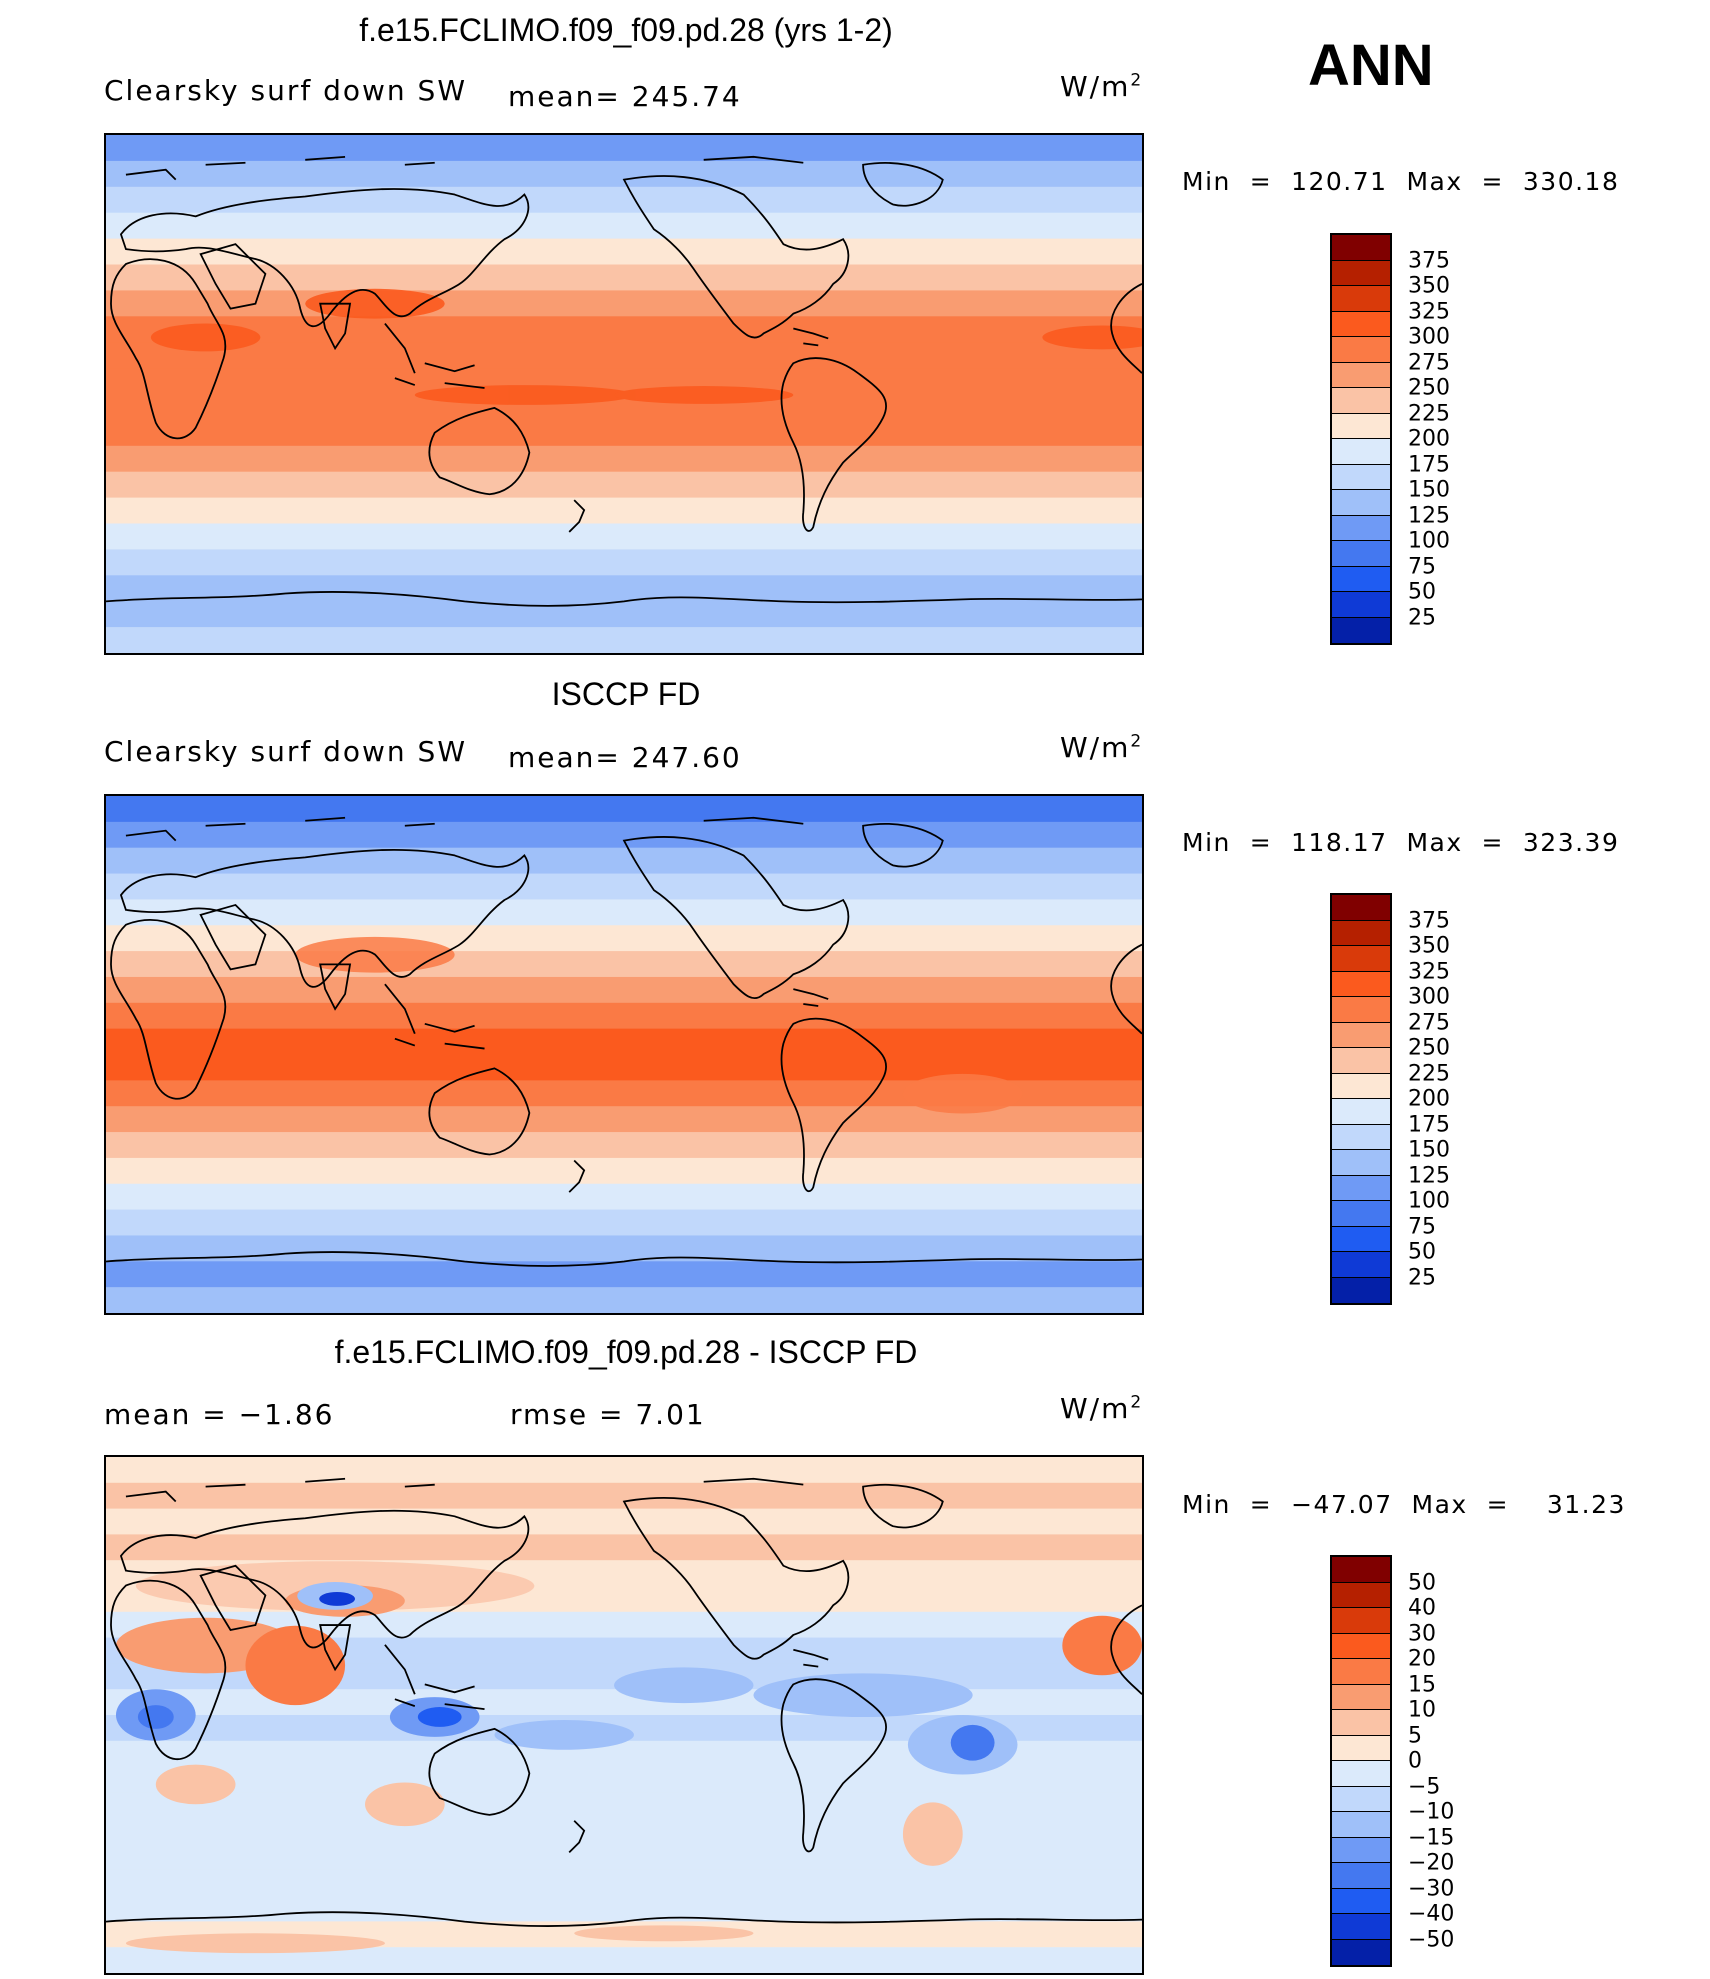 The image size is (1710, 1979). I want to click on colorbar-tick-label: −20, so click(1431, 1863).